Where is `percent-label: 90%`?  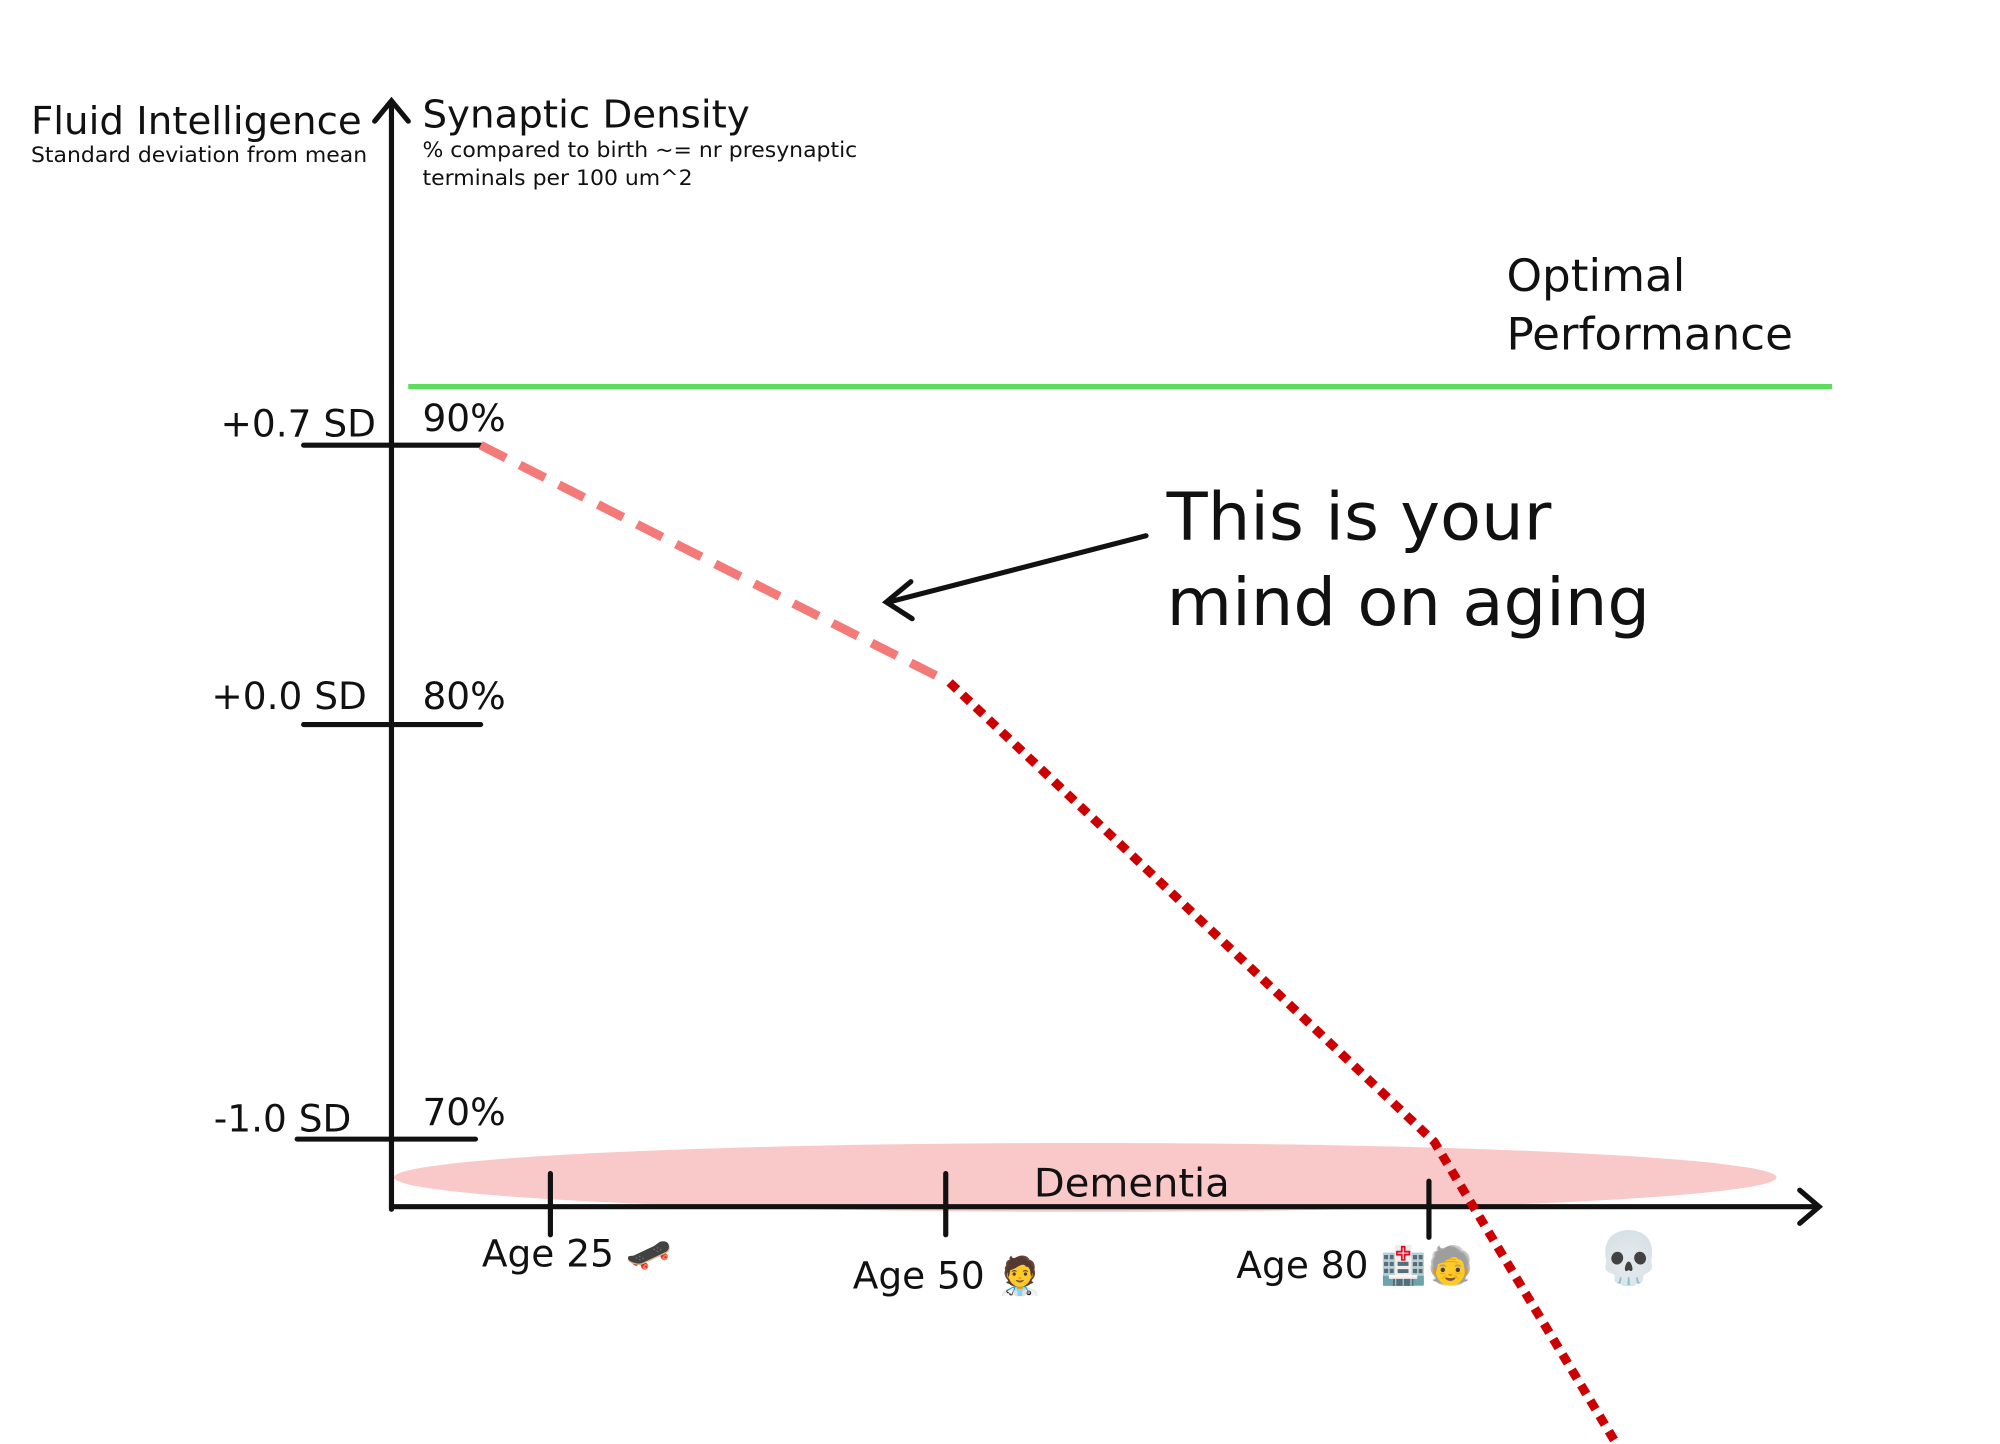
percent-label: 90% is located at coordinates (463, 418).